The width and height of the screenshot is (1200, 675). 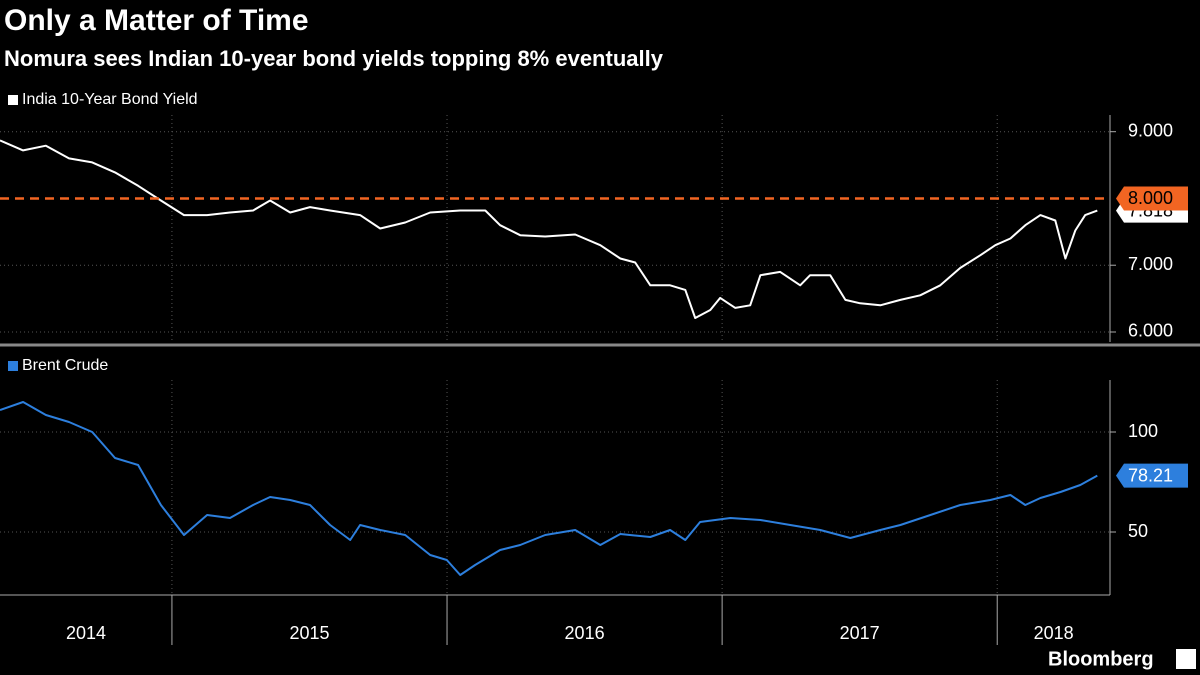 What do you see at coordinates (1143, 431) in the screenshot?
I see `y-tick-label: 100` at bounding box center [1143, 431].